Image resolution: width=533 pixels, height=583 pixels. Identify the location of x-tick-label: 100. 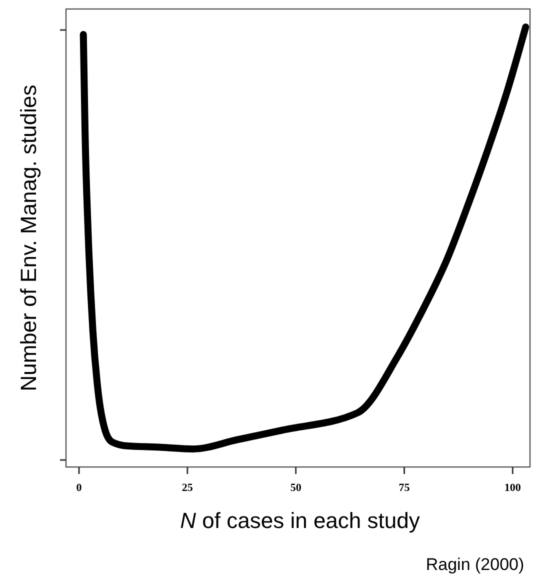
(513, 488).